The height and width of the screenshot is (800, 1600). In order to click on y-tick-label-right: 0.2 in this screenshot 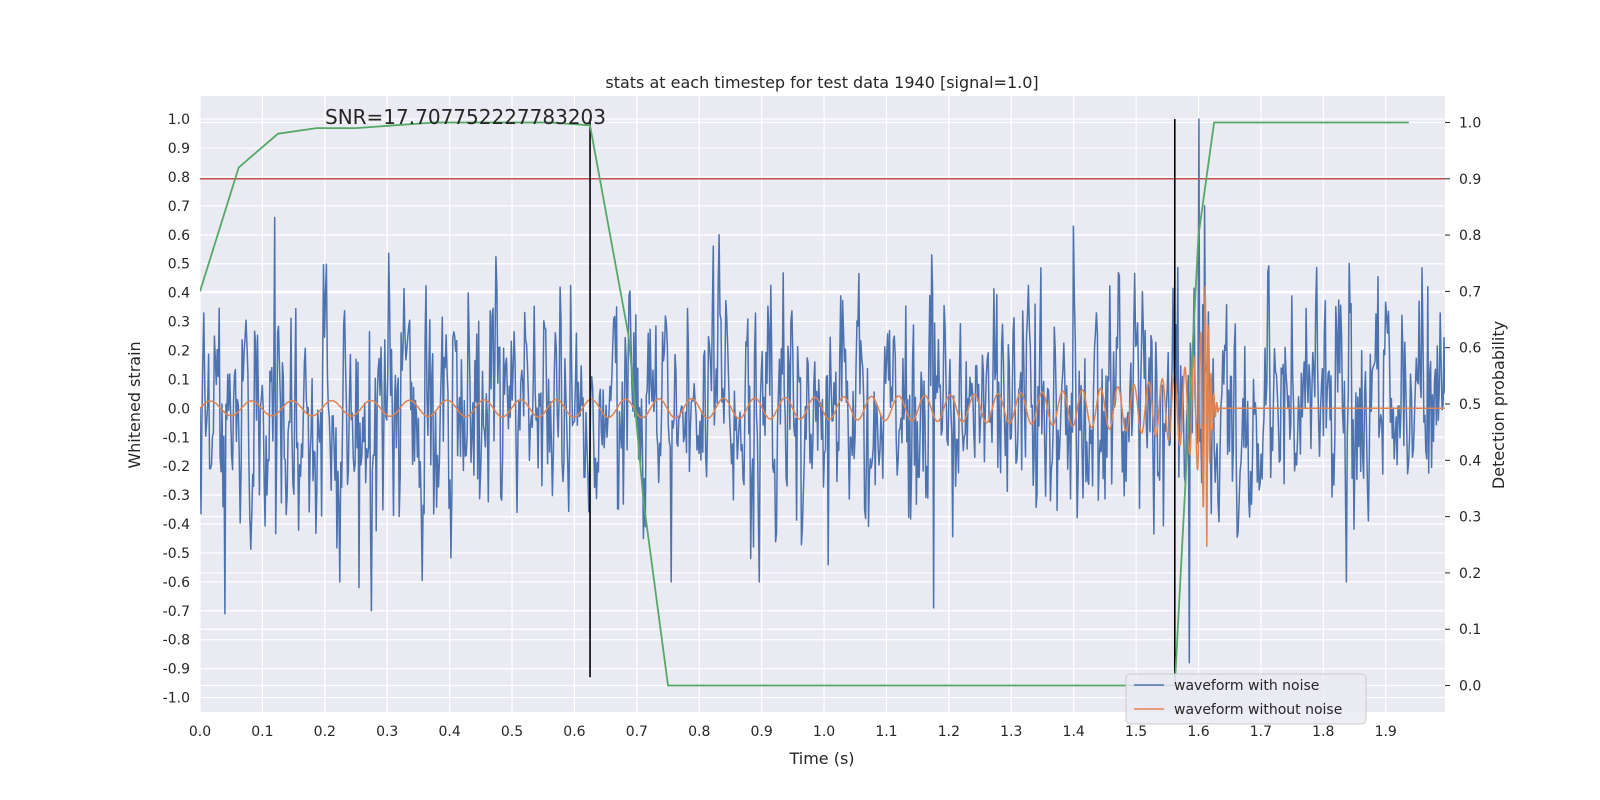, I will do `click(1470, 574)`.